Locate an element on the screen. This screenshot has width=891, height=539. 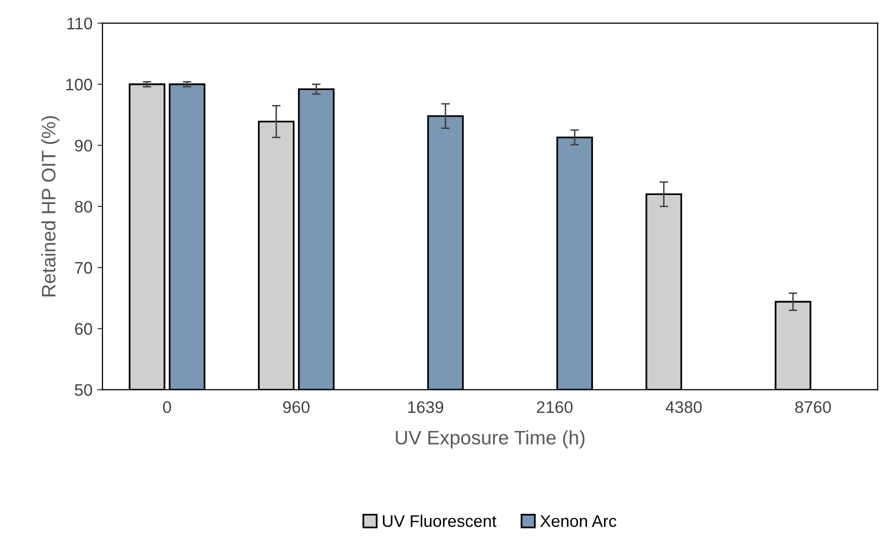
legend-label: Xenon Arc is located at coordinates (578, 521).